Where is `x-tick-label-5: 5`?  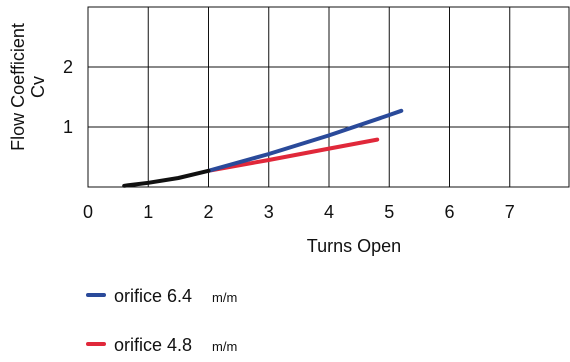 x-tick-label-5: 5 is located at coordinates (389, 212).